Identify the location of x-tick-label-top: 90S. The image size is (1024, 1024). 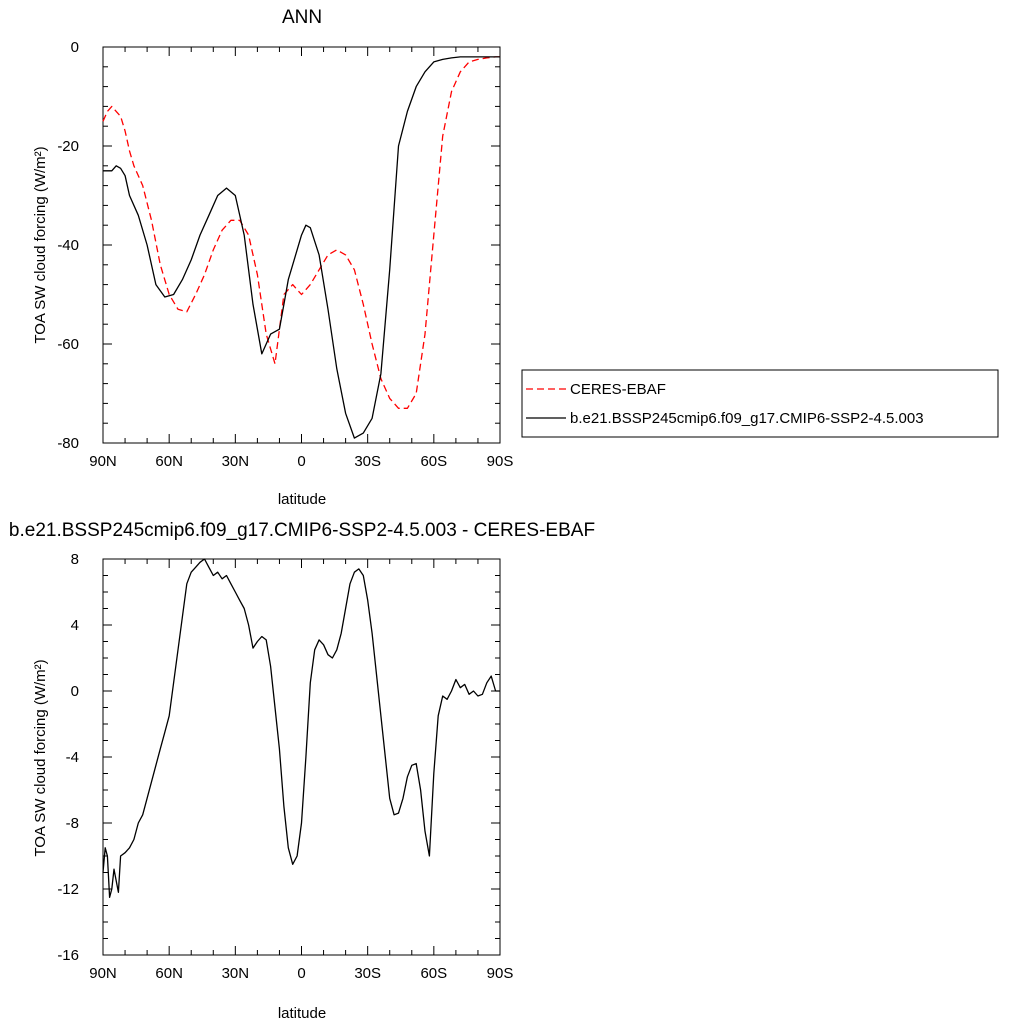
(500, 461).